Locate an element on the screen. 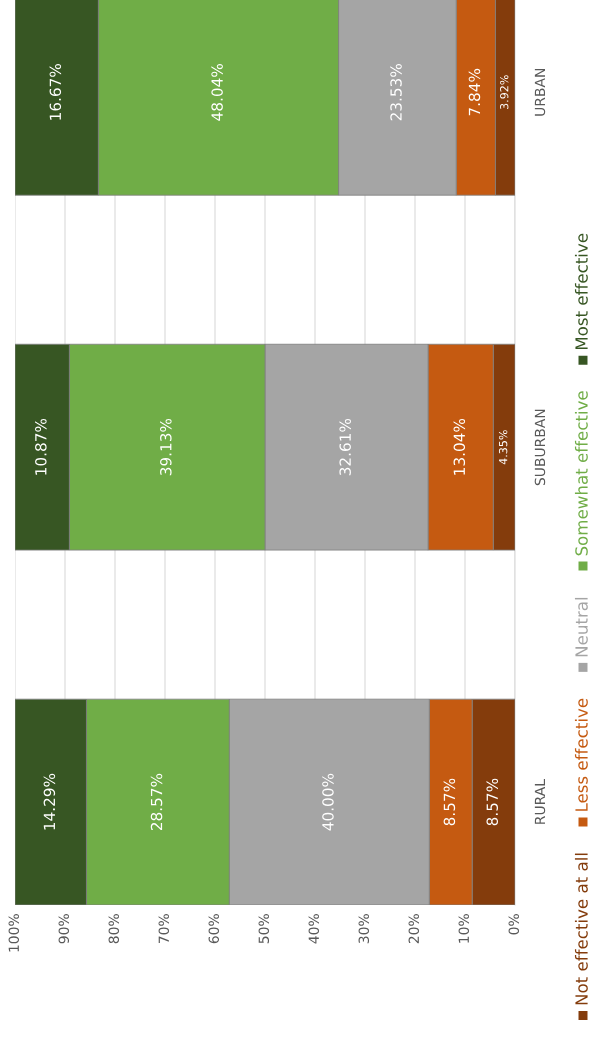  text: Not effective at all is located at coordinates (581, 929).